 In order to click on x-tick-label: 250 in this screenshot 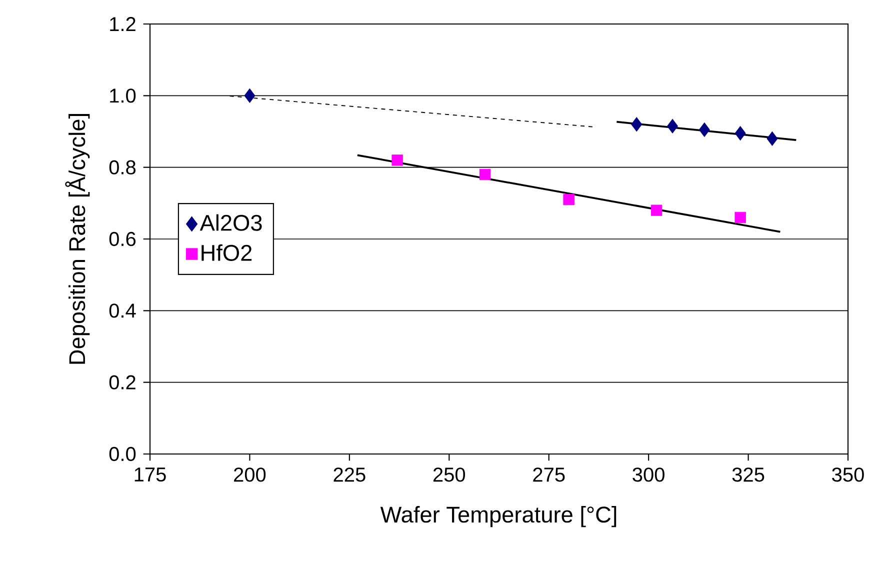, I will do `click(449, 475)`.